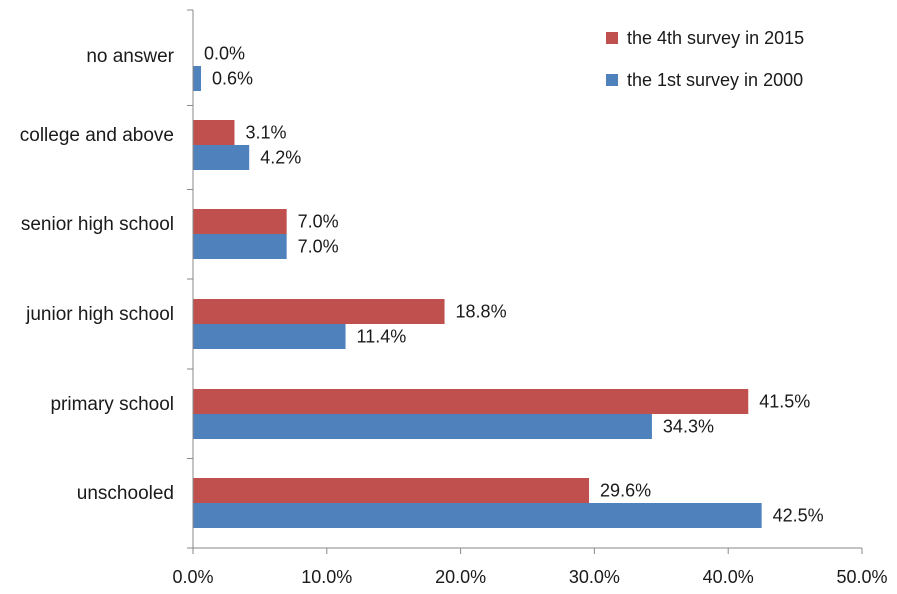 This screenshot has width=897, height=594. Describe the element at coordinates (97, 135) in the screenshot. I see `category-label-1: college and above` at that location.